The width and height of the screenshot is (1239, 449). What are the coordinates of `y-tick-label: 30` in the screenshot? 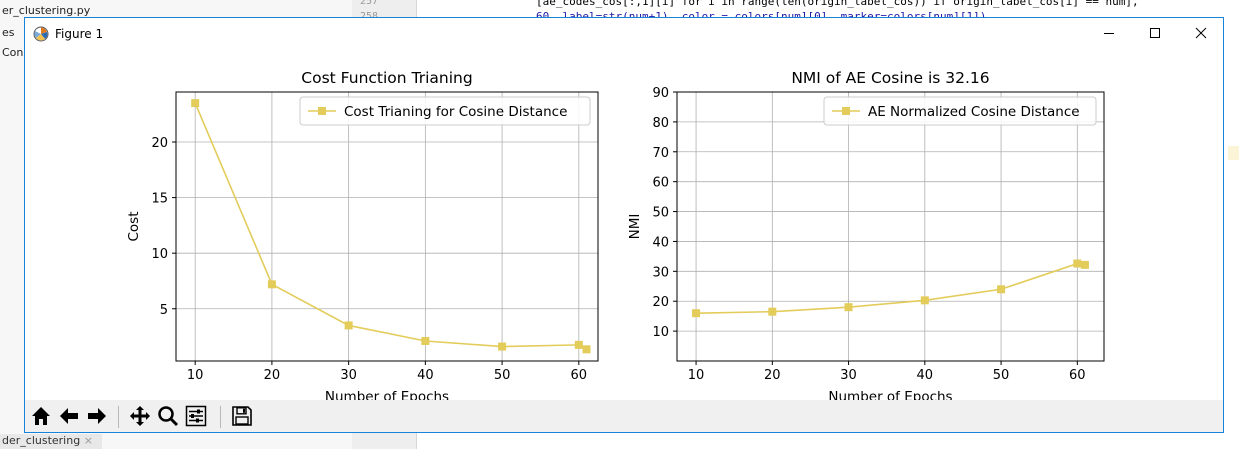 It's located at (660, 272).